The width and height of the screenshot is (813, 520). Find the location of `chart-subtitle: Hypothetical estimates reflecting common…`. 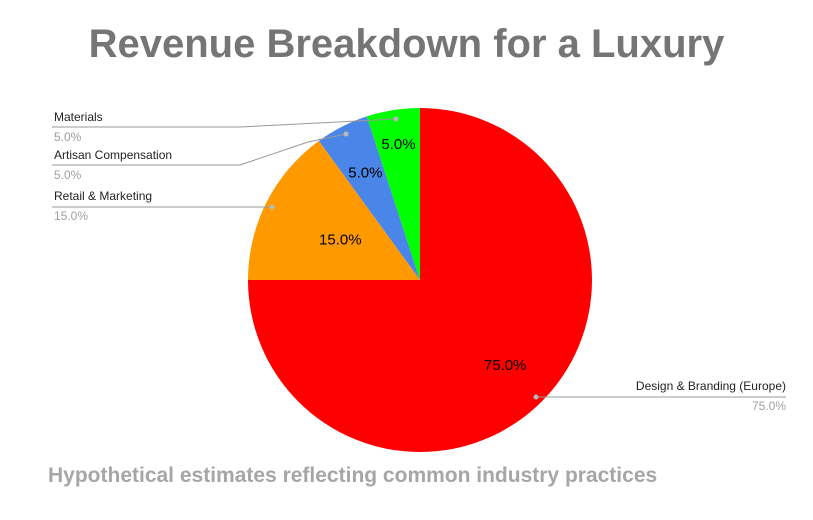

chart-subtitle: Hypothetical estimates reflecting common… is located at coordinates (353, 475).